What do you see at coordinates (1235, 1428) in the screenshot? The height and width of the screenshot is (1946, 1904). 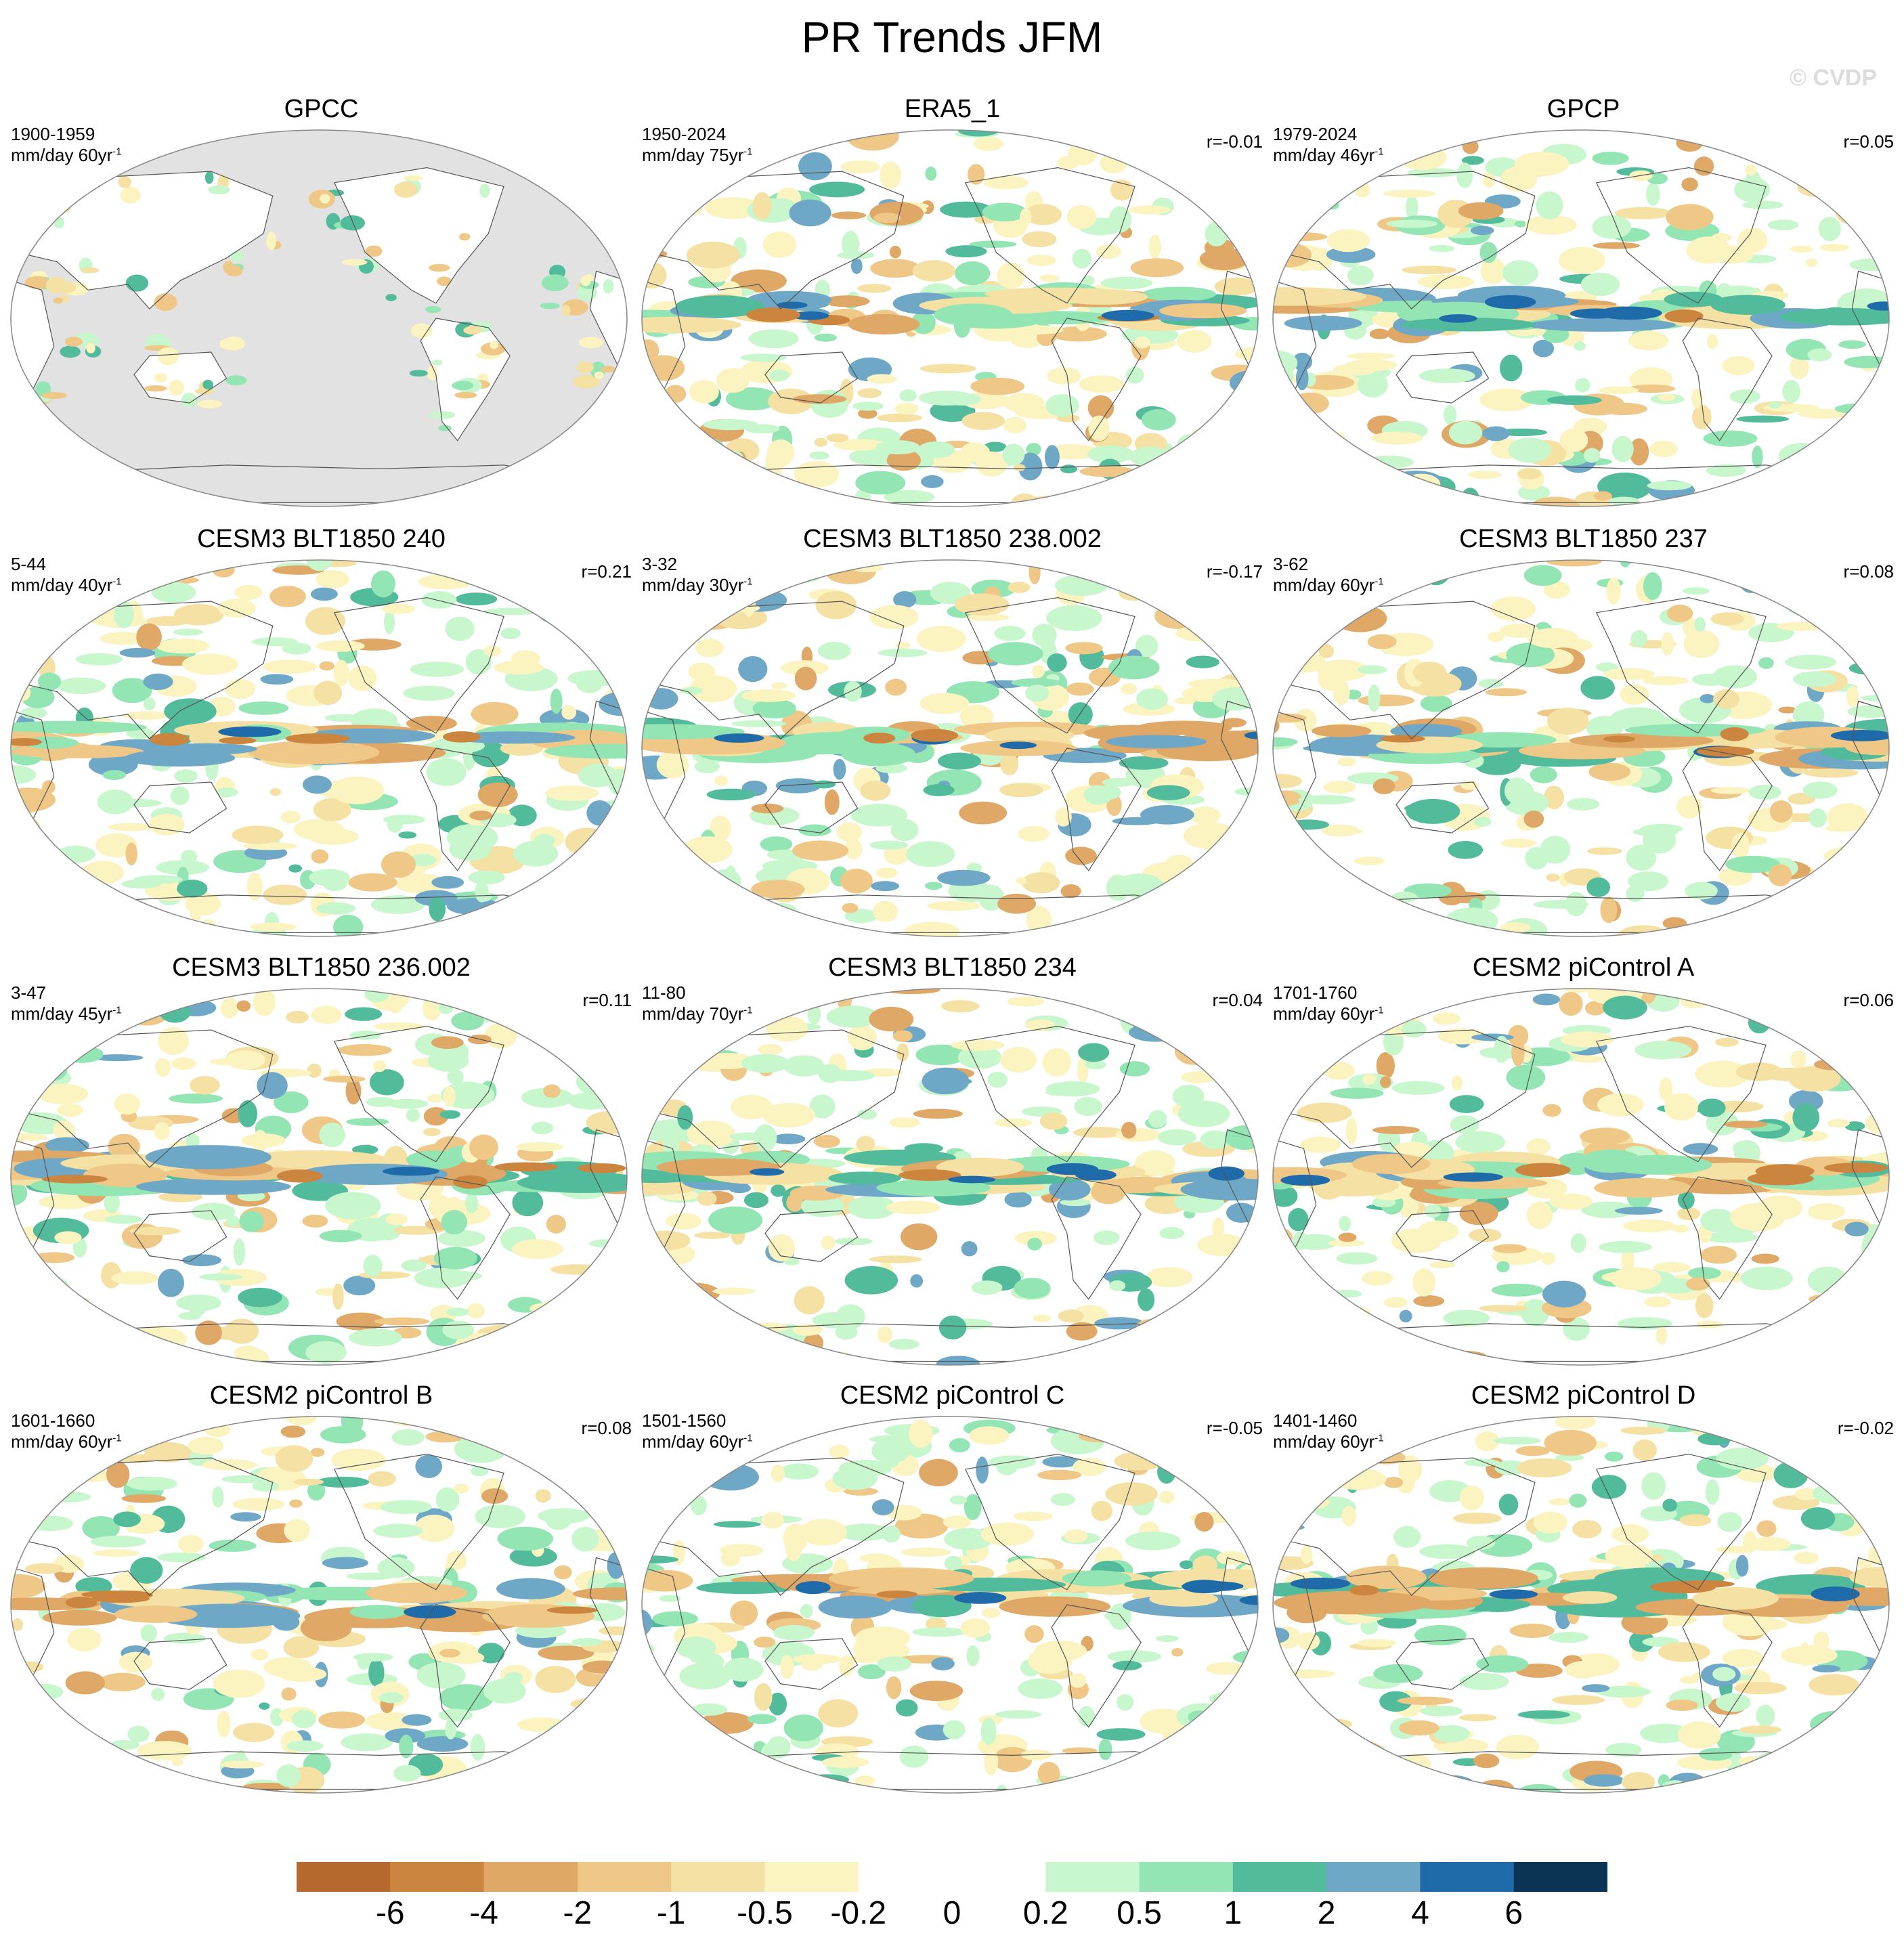 I see `correlation-label: r=-0.05` at bounding box center [1235, 1428].